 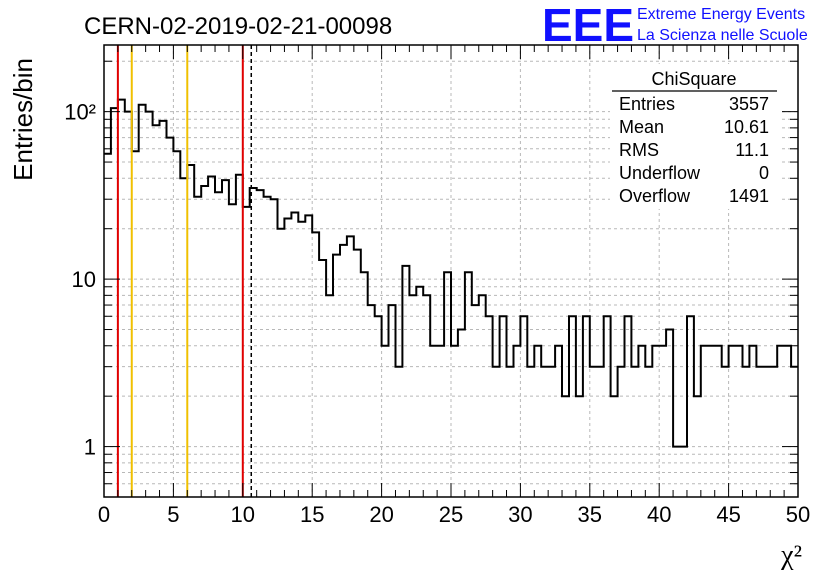 What do you see at coordinates (23, 119) in the screenshot?
I see `y-axis-label: Entries/bin` at bounding box center [23, 119].